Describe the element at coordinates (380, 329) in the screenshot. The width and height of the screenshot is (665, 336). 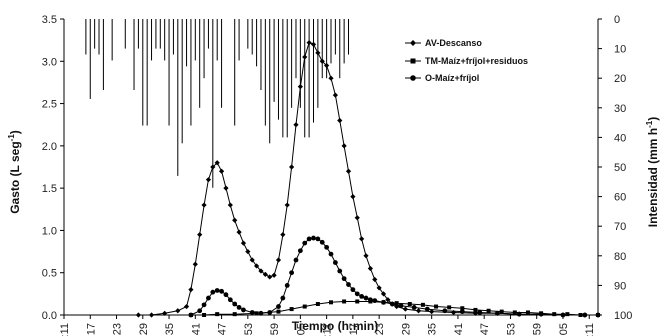
I see `x-tick-label: 14:23` at that location.